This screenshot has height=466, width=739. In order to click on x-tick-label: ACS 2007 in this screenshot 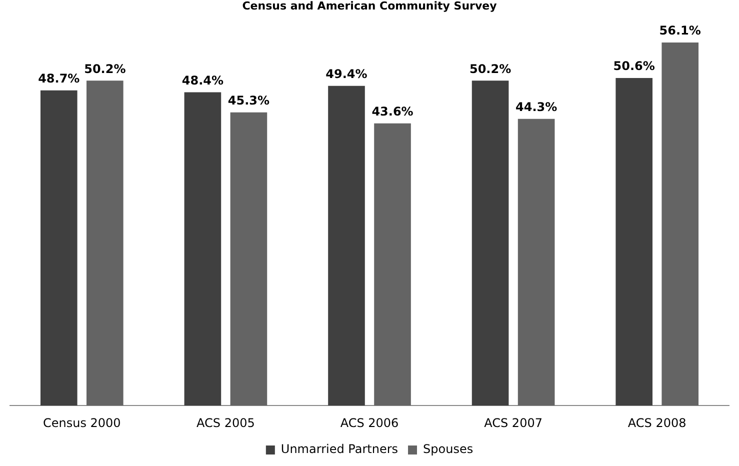, I will do `click(513, 423)`.